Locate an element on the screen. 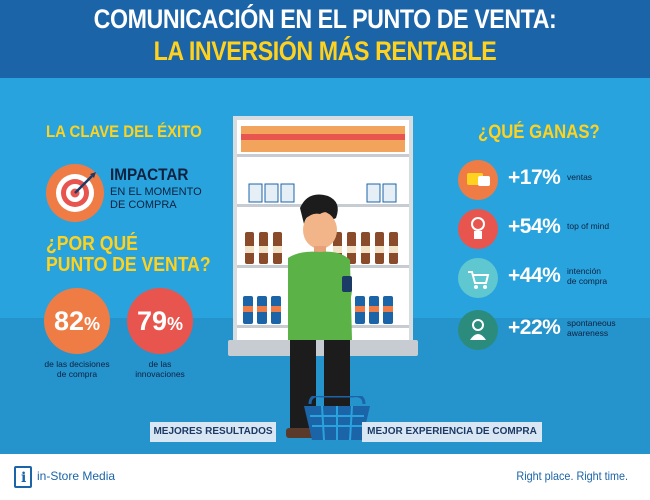 The width and height of the screenshot is (650, 500). brand-logo-icon: i is located at coordinates (23, 477).